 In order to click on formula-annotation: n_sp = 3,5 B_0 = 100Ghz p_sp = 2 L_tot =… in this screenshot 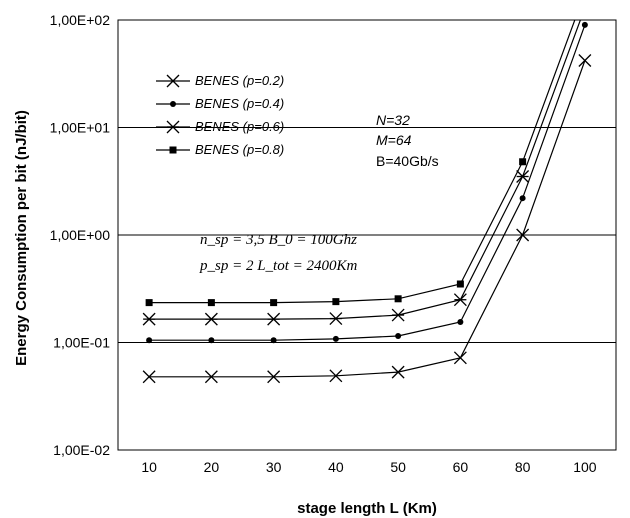, I will do `click(278, 253)`.